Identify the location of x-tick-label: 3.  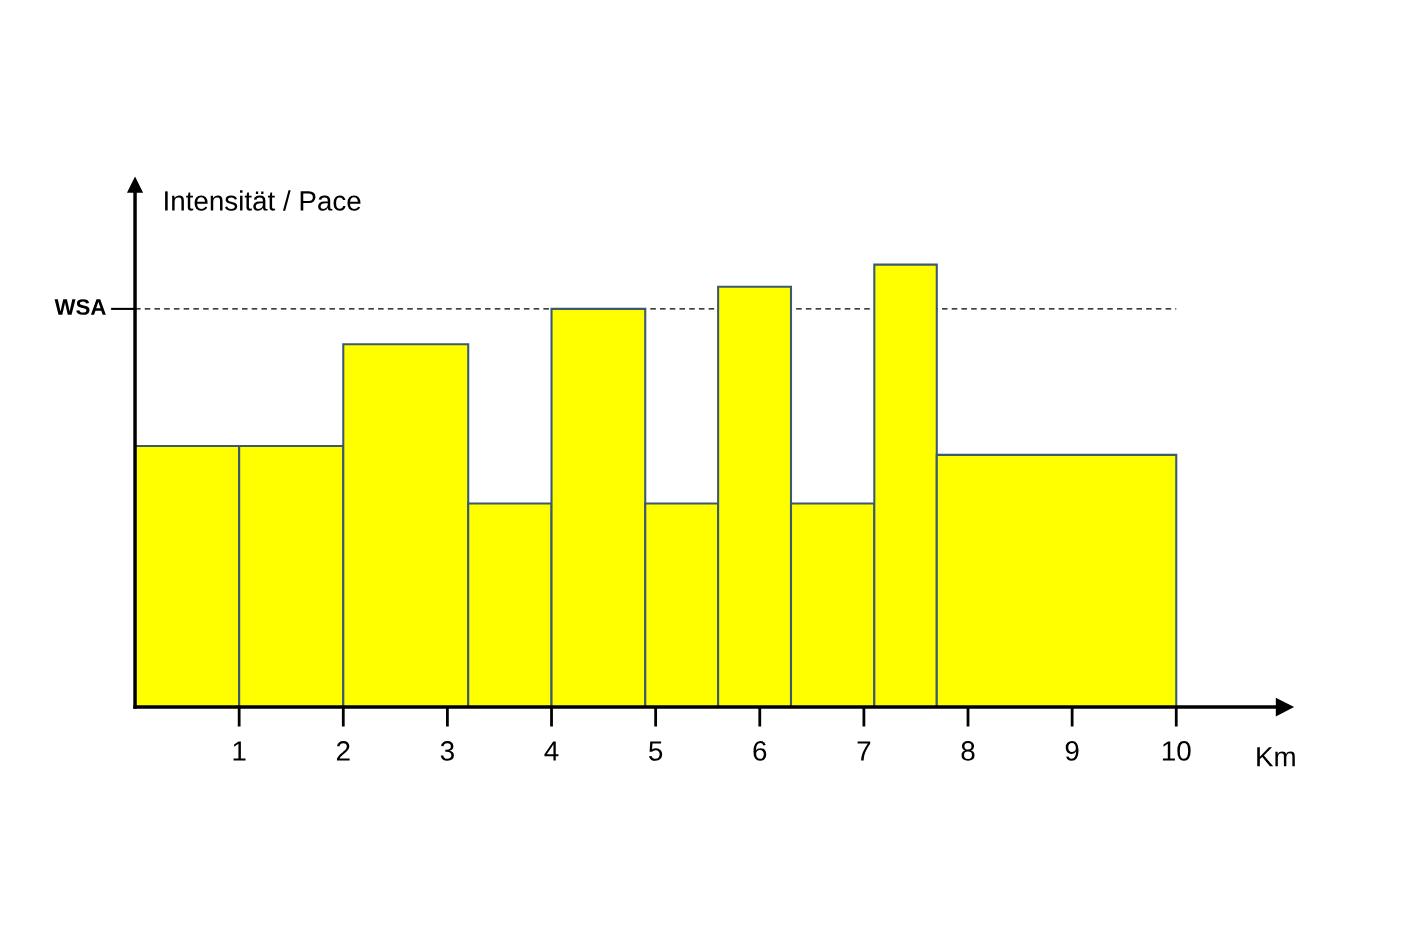
(447, 751).